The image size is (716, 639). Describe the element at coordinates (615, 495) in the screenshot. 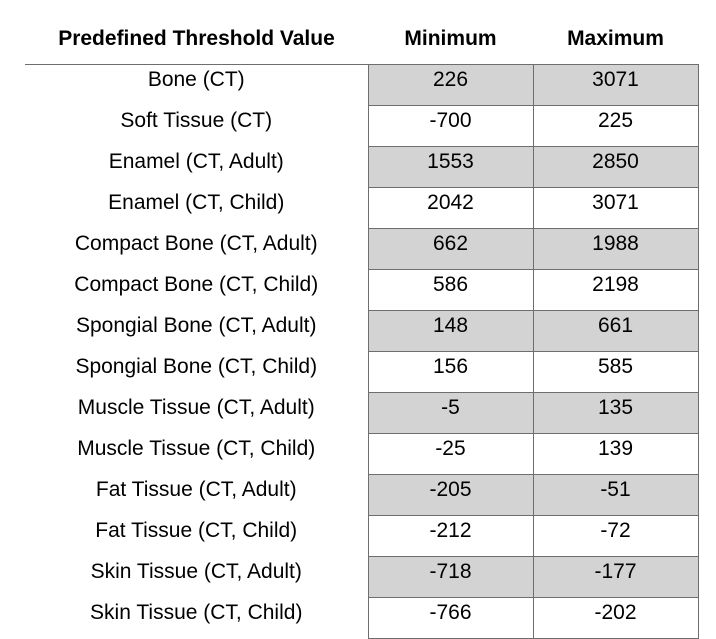

I see `maximum-value: -51` at that location.